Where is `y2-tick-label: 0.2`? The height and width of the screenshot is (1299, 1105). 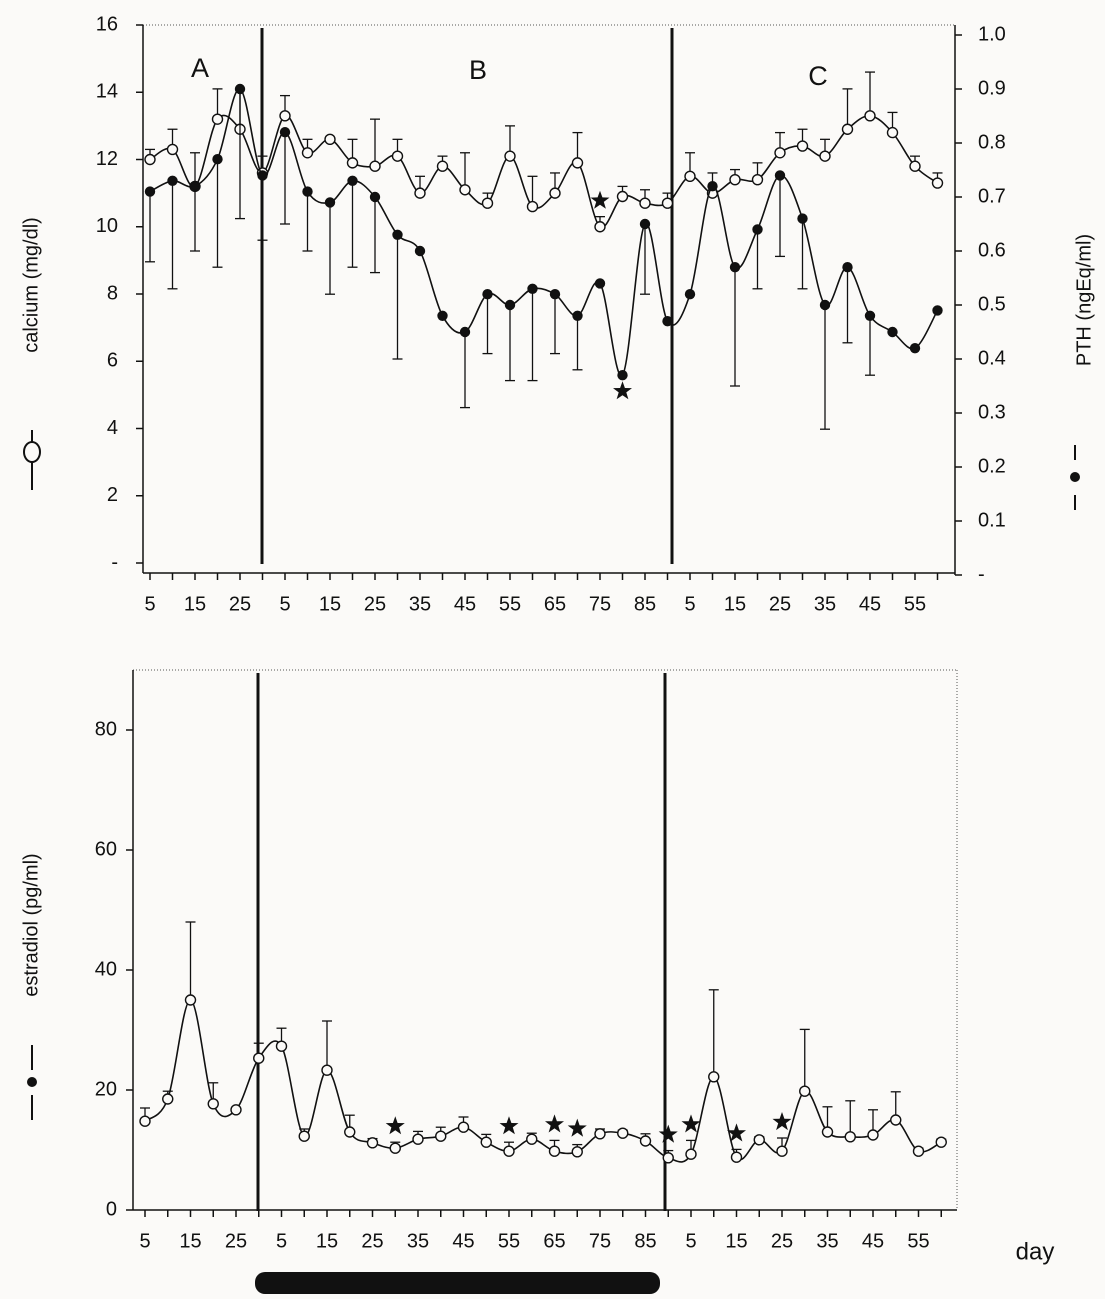 y2-tick-label: 0.2 is located at coordinates (992, 466).